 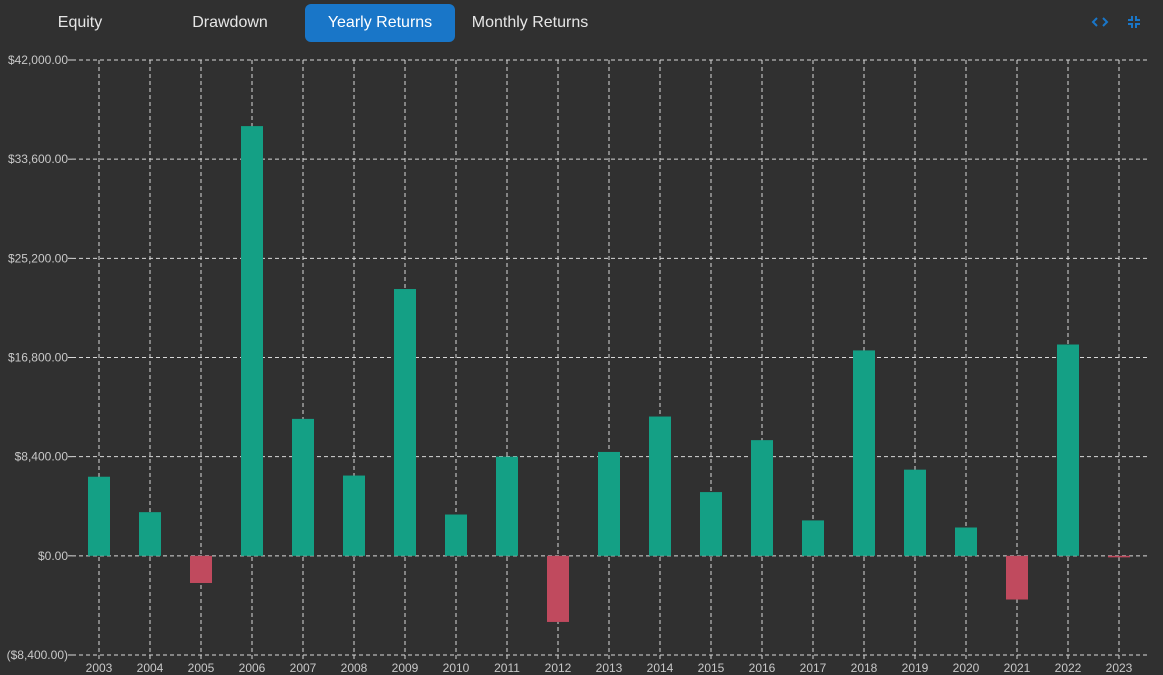 What do you see at coordinates (230, 22) in the screenshot?
I see `tab-drawdown: Drawdown` at bounding box center [230, 22].